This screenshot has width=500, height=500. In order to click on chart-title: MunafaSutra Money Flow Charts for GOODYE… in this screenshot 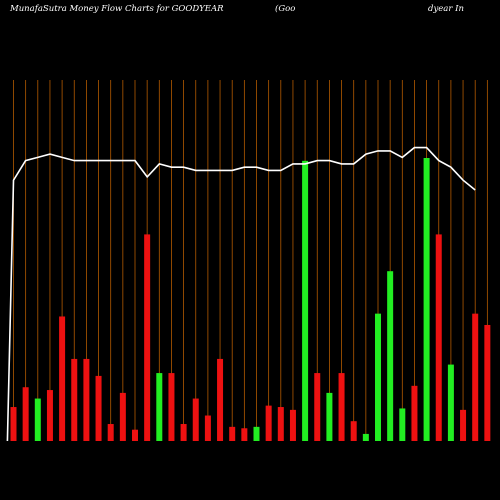, I will do `click(117, 9)`.